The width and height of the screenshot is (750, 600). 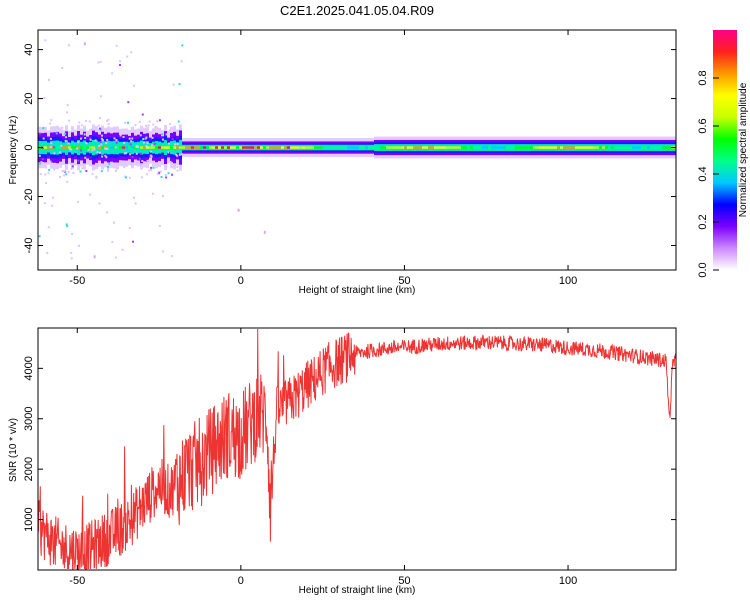 What do you see at coordinates (703, 269) in the screenshot?
I see `colorbar-tick-label: 0.0` at bounding box center [703, 269].